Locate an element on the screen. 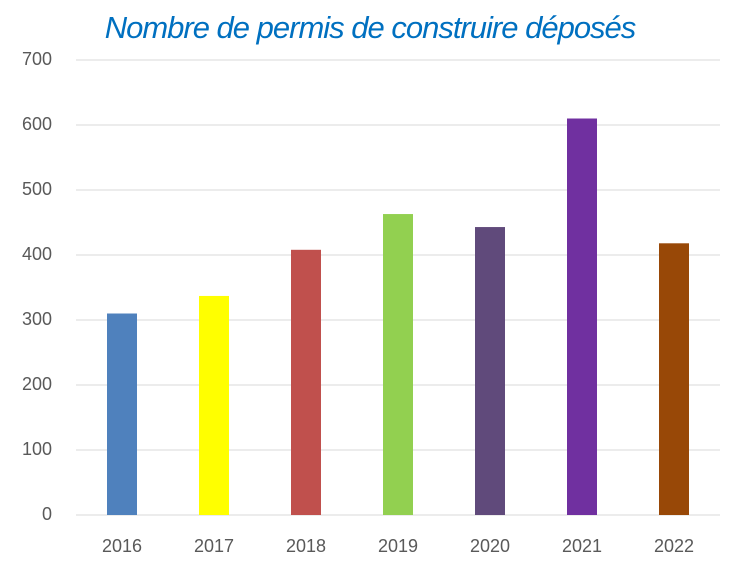 Image resolution: width=739 pixels, height=562 pixels. y-tick-label: 500 is located at coordinates (37, 189).